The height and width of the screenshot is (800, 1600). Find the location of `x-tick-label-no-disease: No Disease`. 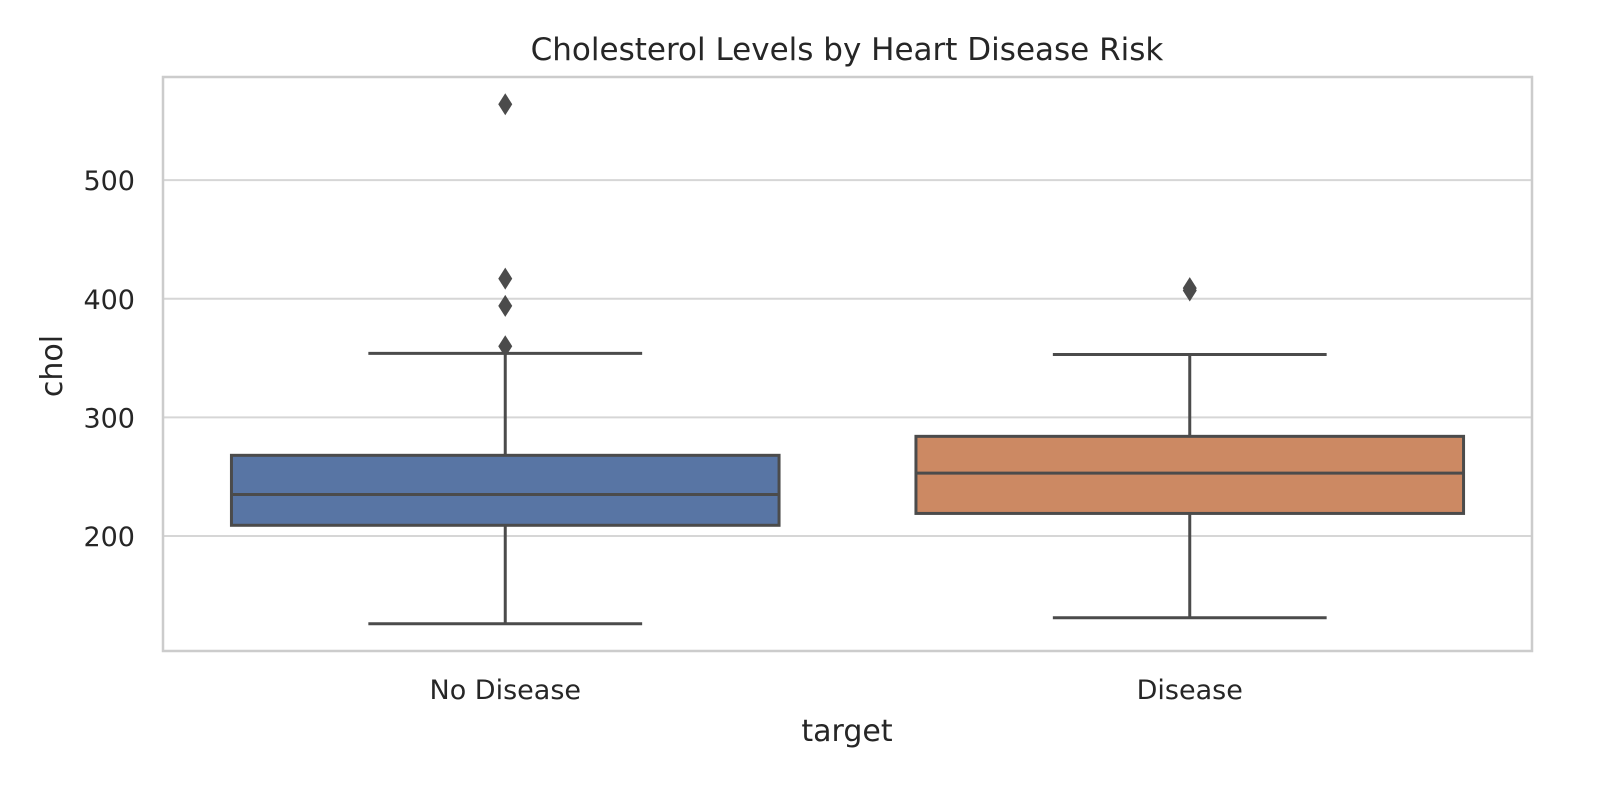

x-tick-label-no-disease: No Disease is located at coordinates (506, 690).